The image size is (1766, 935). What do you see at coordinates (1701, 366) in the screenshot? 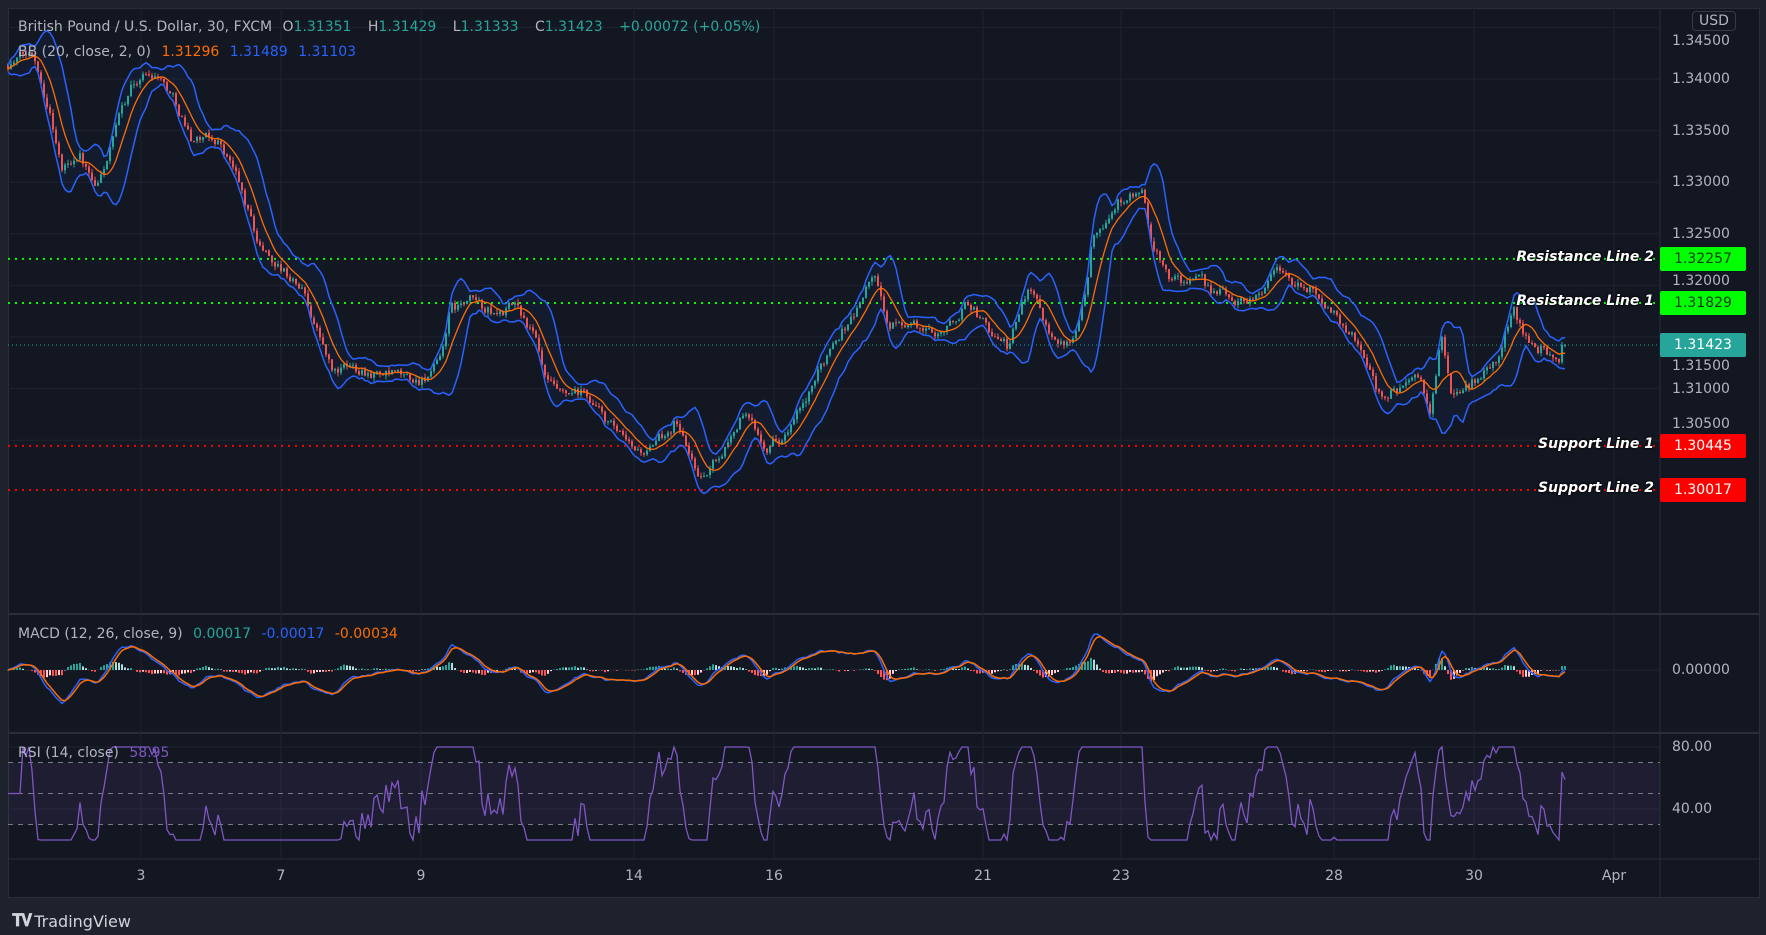
I see `price-axis-label: 1.31500` at bounding box center [1701, 366].